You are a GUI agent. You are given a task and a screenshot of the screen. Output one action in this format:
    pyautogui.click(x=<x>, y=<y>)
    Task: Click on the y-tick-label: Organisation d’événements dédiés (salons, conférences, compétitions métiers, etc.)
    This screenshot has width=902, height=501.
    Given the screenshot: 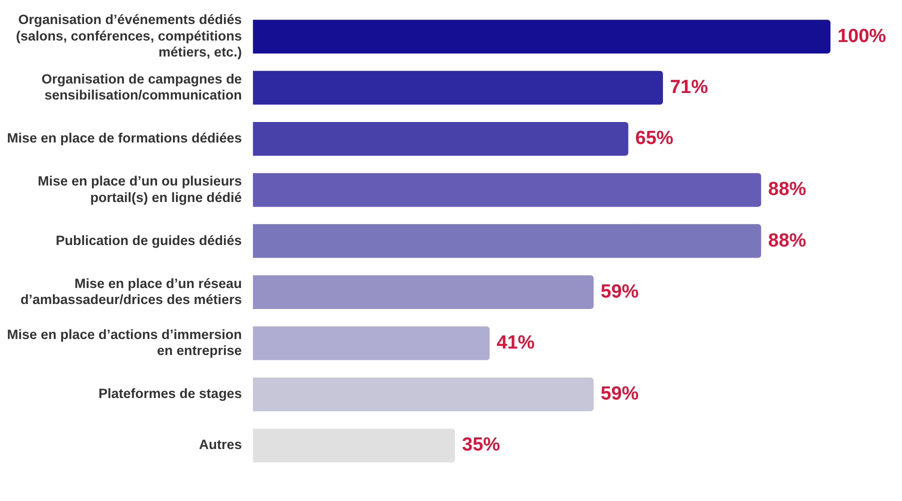 What is the action you would take?
    pyautogui.click(x=129, y=36)
    